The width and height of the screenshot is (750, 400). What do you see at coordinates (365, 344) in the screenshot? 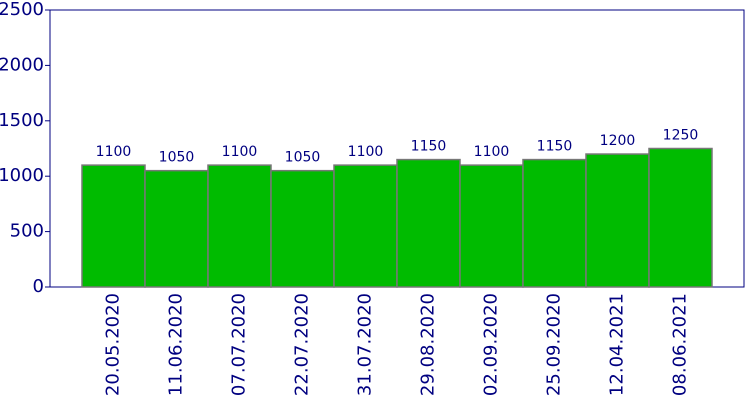
I see `x-tick-label: 31.07.2020` at bounding box center [365, 344].